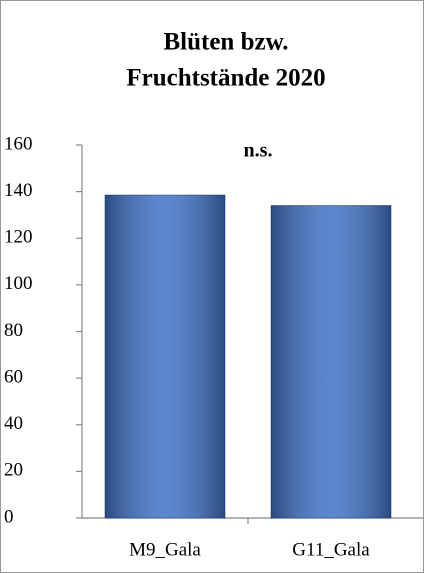 Image resolution: width=424 pixels, height=573 pixels. Describe the element at coordinates (18, 237) in the screenshot. I see `y-tick-label: 120` at that location.